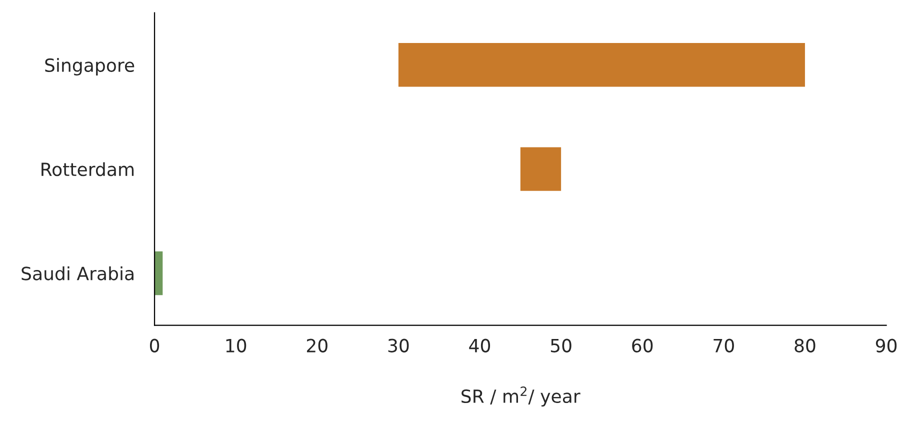  What do you see at coordinates (88, 169) in the screenshot?
I see `y-tick-label: Rotterdam` at bounding box center [88, 169].